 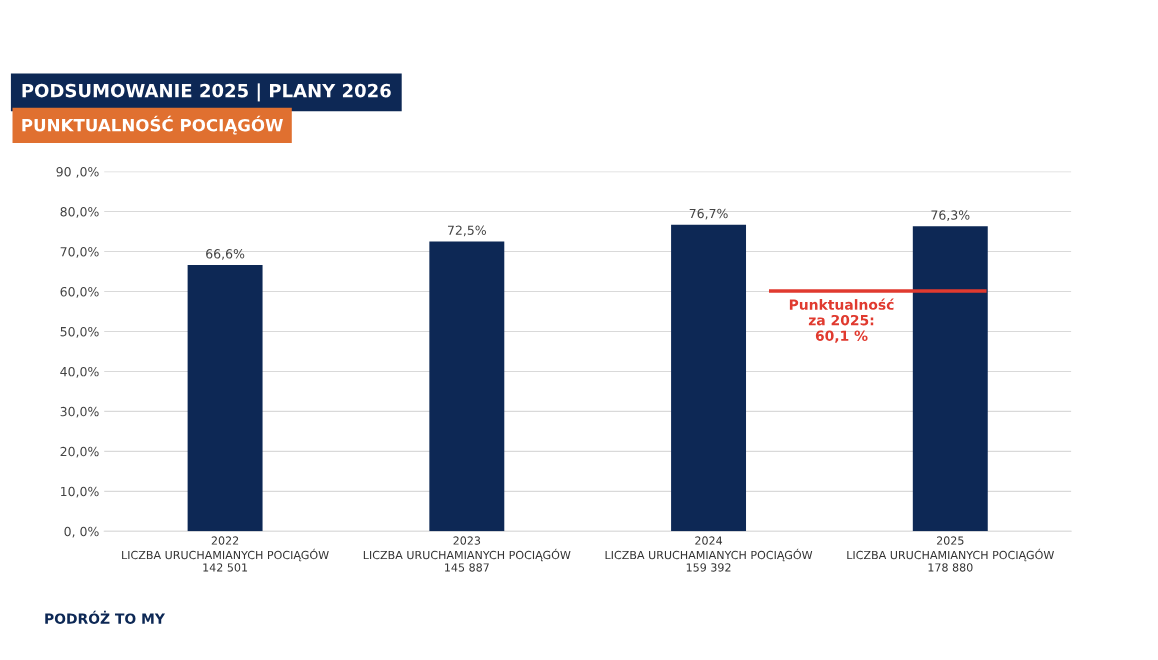 What do you see at coordinates (79, 332) in the screenshot?
I see `y-tick-label: 50,0%` at bounding box center [79, 332].